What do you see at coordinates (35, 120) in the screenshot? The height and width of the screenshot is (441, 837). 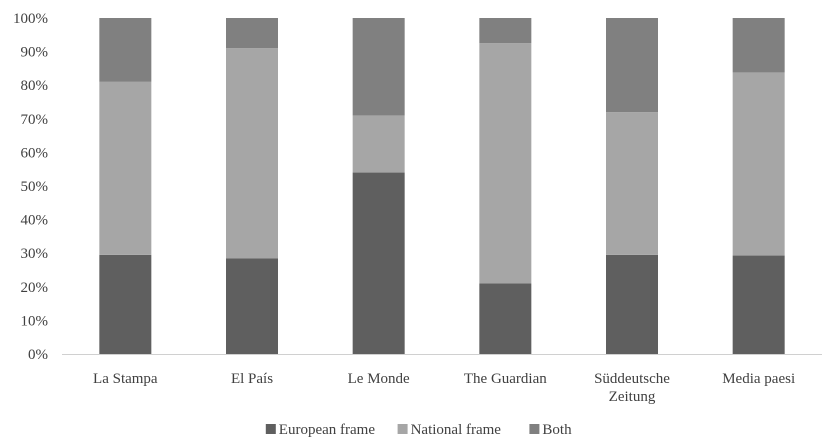 I see `y-tick-label: 70%` at bounding box center [35, 120].